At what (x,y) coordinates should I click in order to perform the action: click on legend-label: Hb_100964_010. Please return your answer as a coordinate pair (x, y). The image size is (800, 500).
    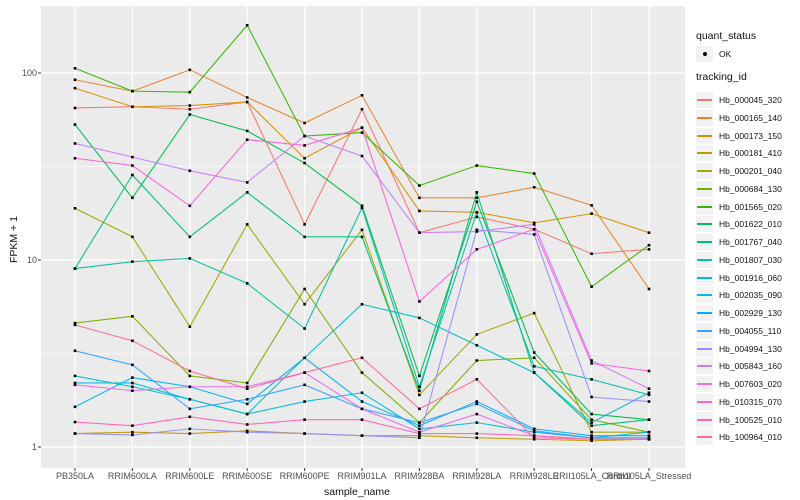
    Looking at the image, I should click on (750, 437).